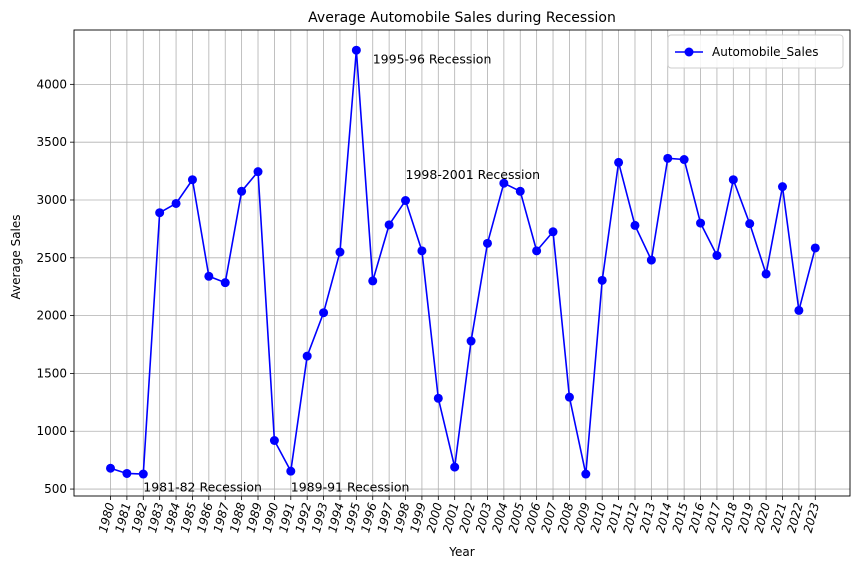 This screenshot has height=569, width=859. What do you see at coordinates (51, 258) in the screenshot?
I see `y-tick-label: 2500` at bounding box center [51, 258].